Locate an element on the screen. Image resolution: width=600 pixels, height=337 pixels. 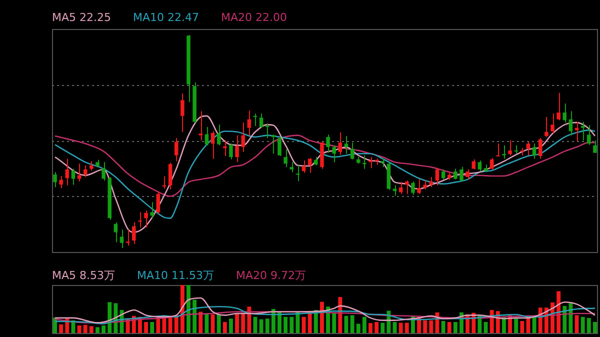
text: MA5 22.25 is located at coordinates (82, 17).